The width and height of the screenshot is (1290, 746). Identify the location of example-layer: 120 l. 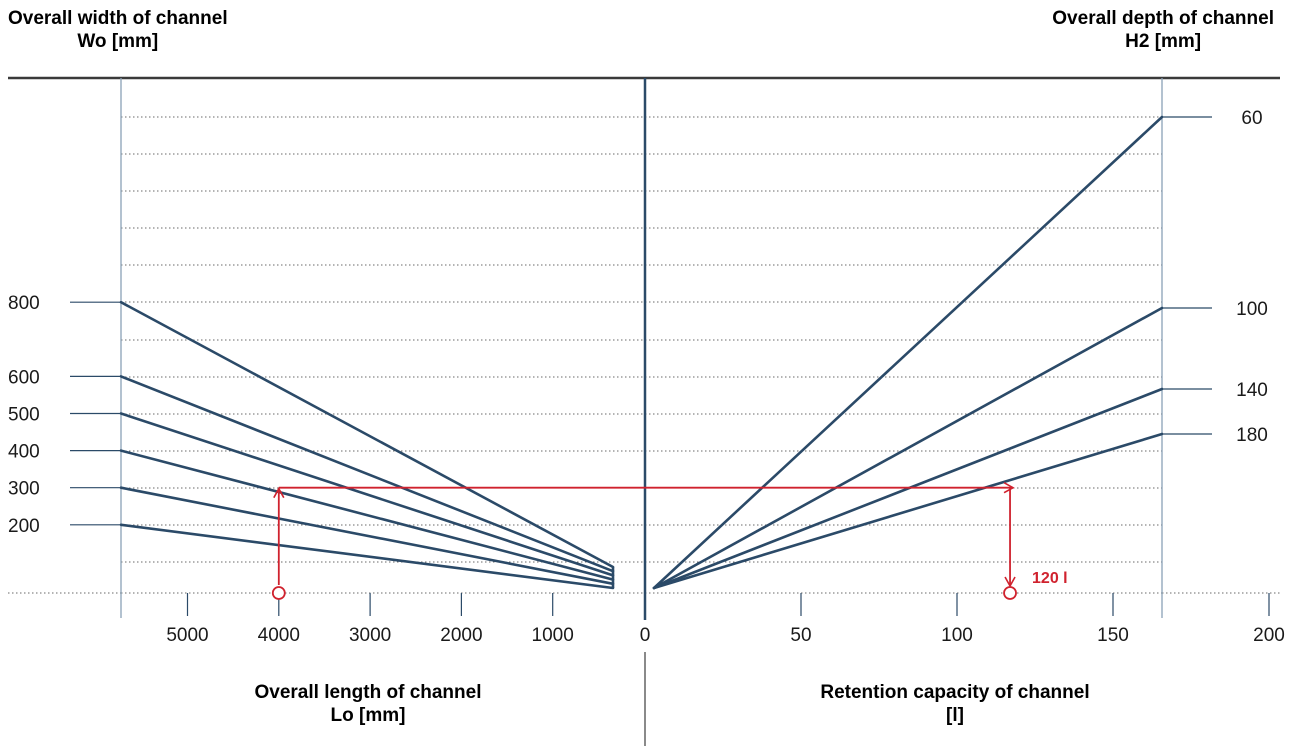
(669, 541).